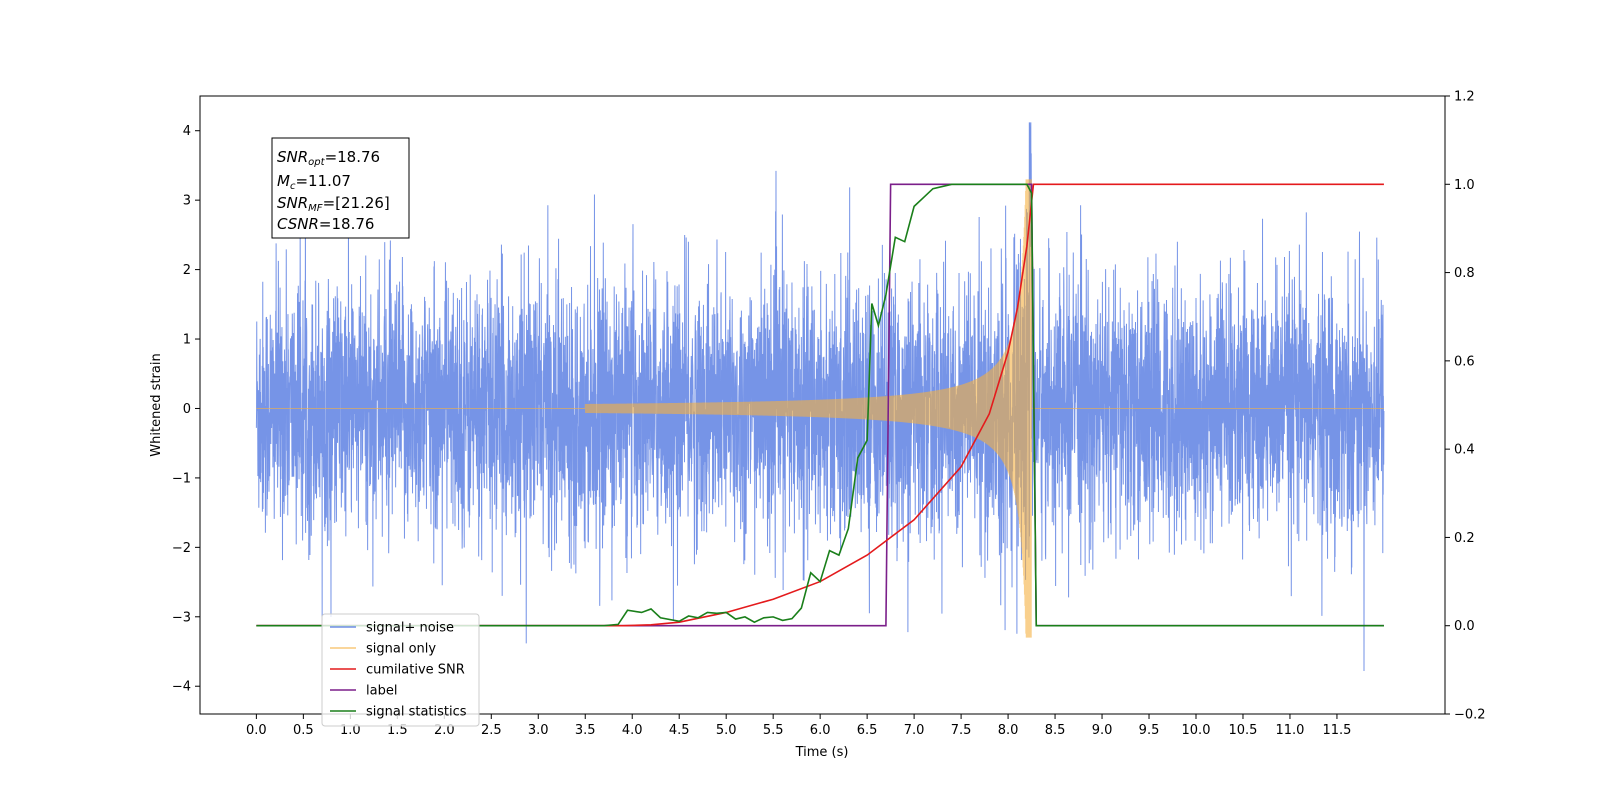 This screenshot has height=800, width=1600. I want to click on legend-label: cumilative SNR, so click(415, 670).